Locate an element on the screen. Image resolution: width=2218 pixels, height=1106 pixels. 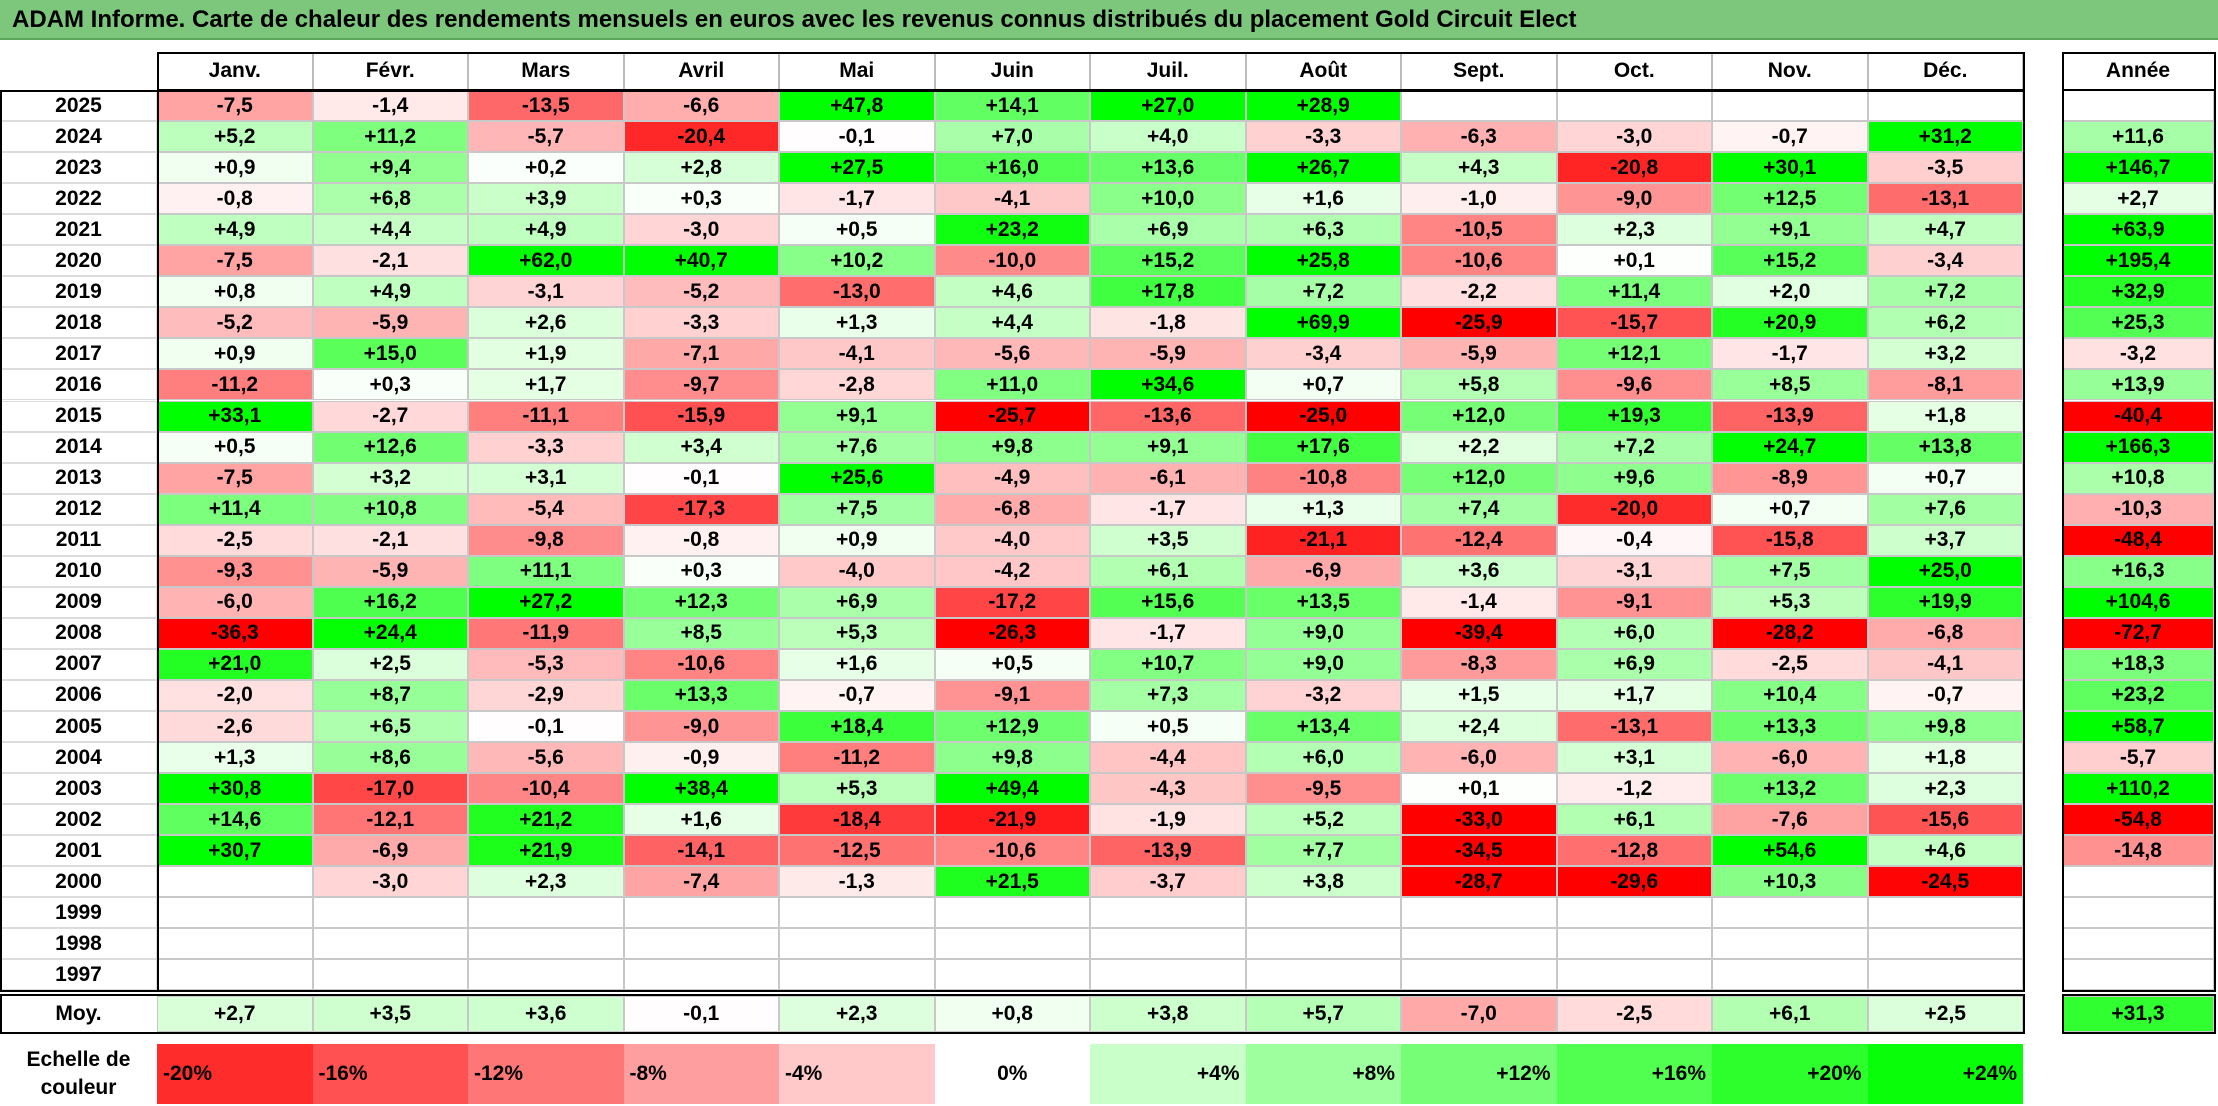
heatmap-cell: -0,1 is located at coordinates (857, 137).